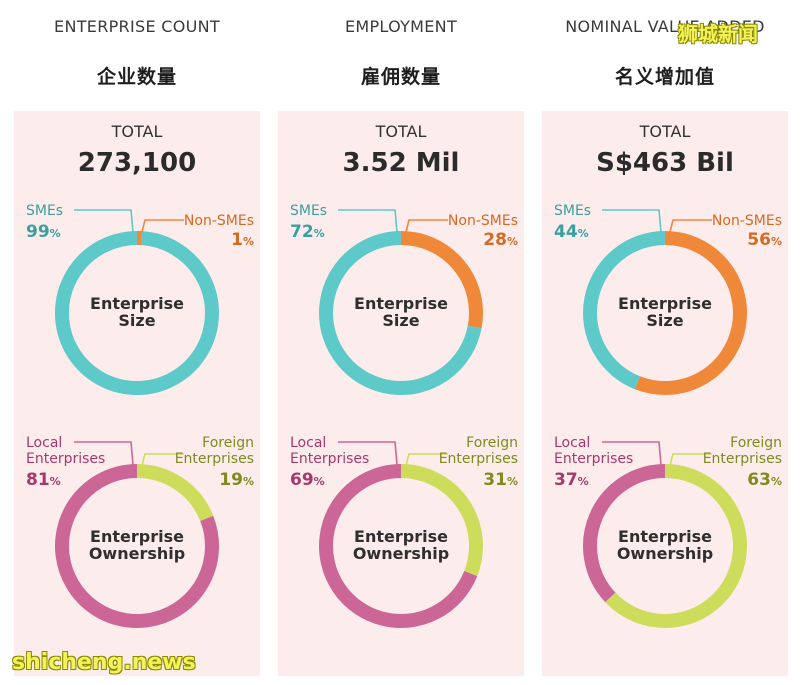 The width and height of the screenshot is (800, 685). I want to click on slice-value: 37%, so click(571, 481).